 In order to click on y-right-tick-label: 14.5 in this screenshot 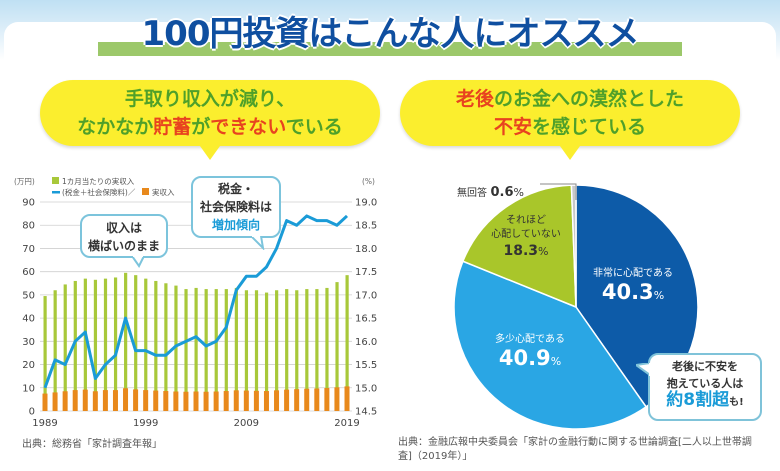, I will do `click(366, 412)`.